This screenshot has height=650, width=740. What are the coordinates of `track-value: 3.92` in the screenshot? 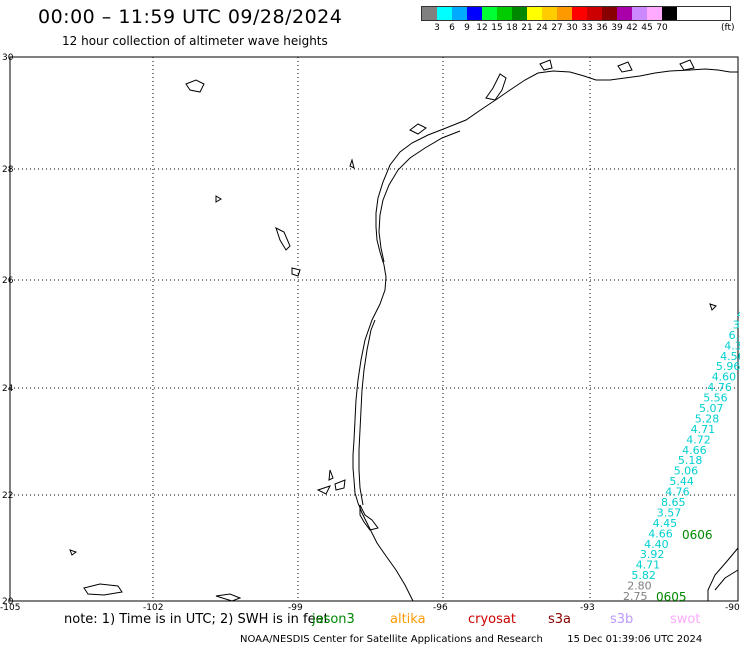 It's located at (652, 554).